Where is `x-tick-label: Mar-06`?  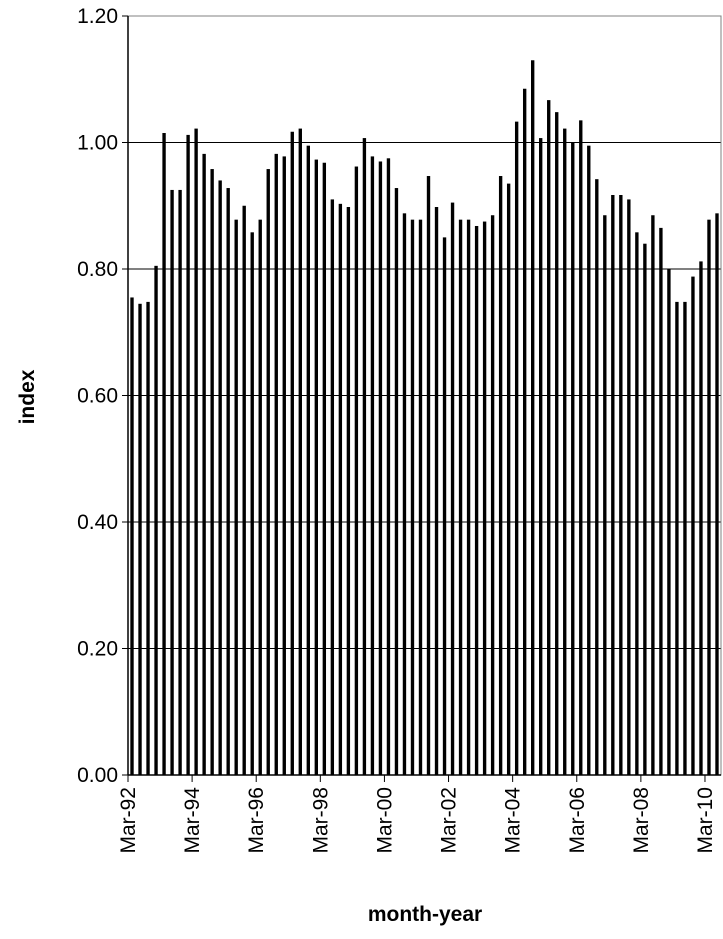 x-tick-label: Mar-06 is located at coordinates (577, 820).